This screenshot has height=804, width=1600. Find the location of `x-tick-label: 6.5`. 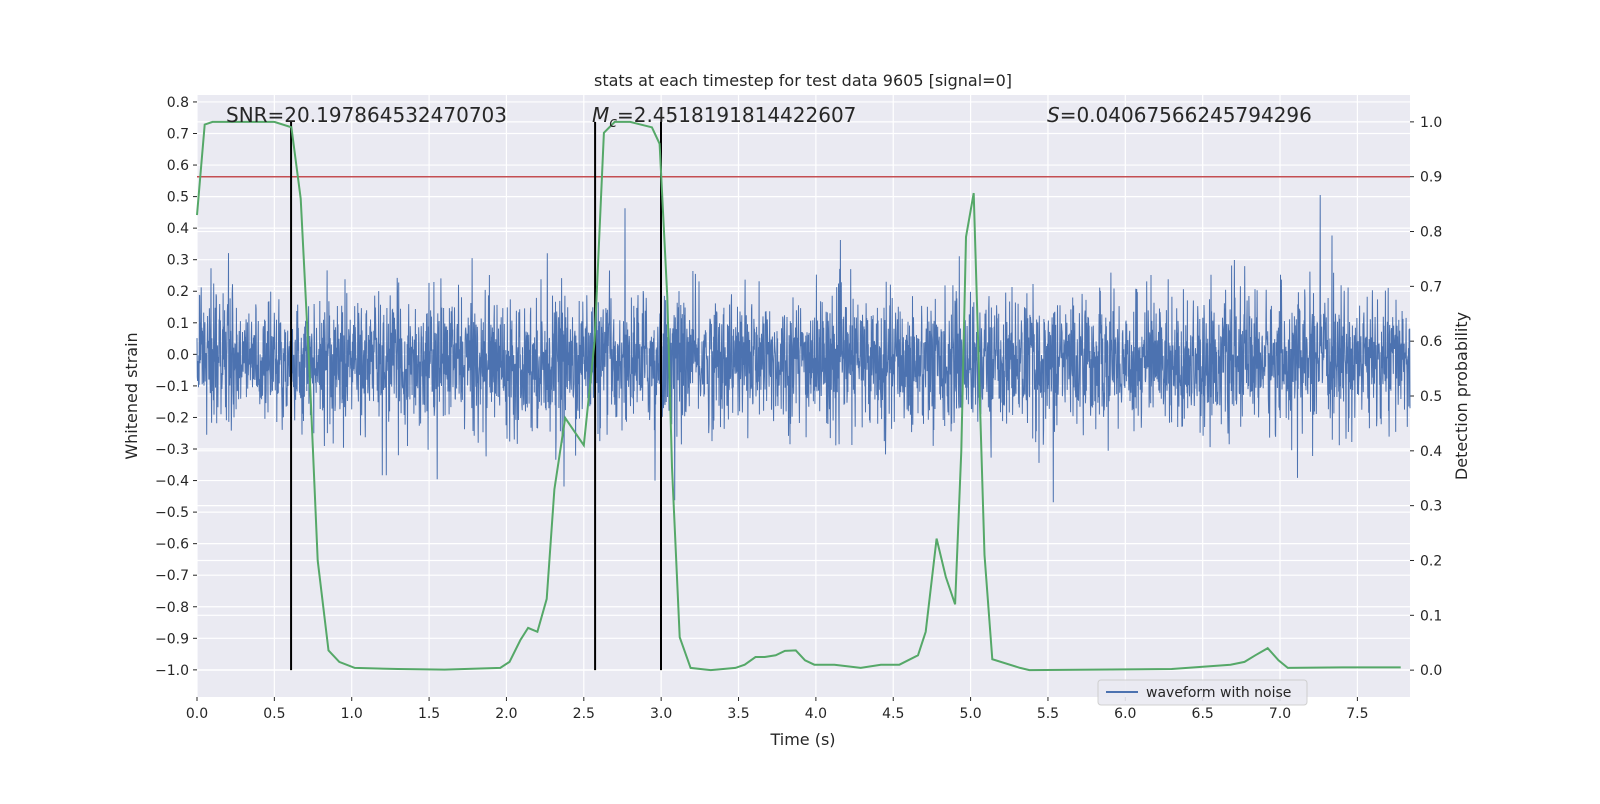

x-tick-label: 6.5 is located at coordinates (1203, 714).